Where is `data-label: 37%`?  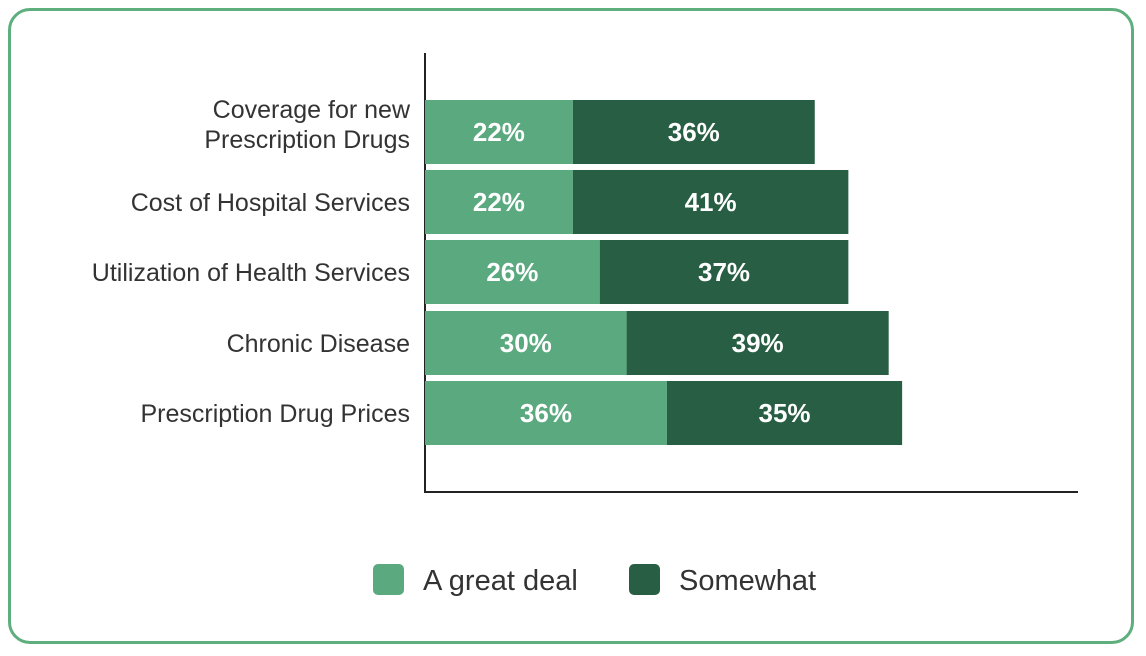
data-label: 37% is located at coordinates (724, 272).